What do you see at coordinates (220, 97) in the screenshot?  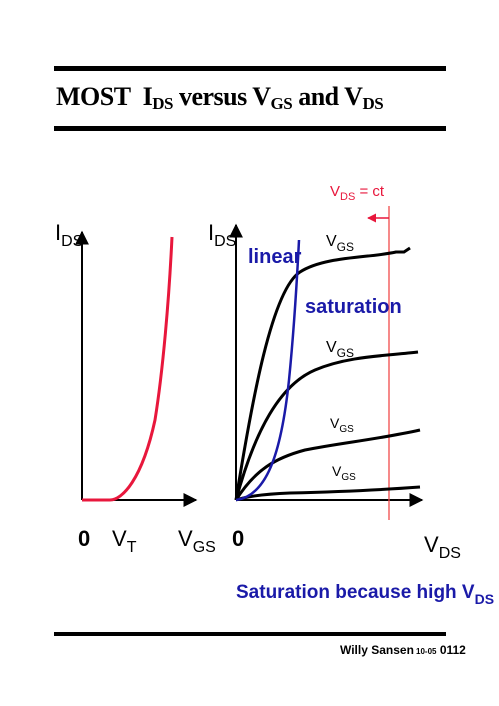 I see `page-title: MOST IDS versus VGS and VDS` at bounding box center [220, 97].